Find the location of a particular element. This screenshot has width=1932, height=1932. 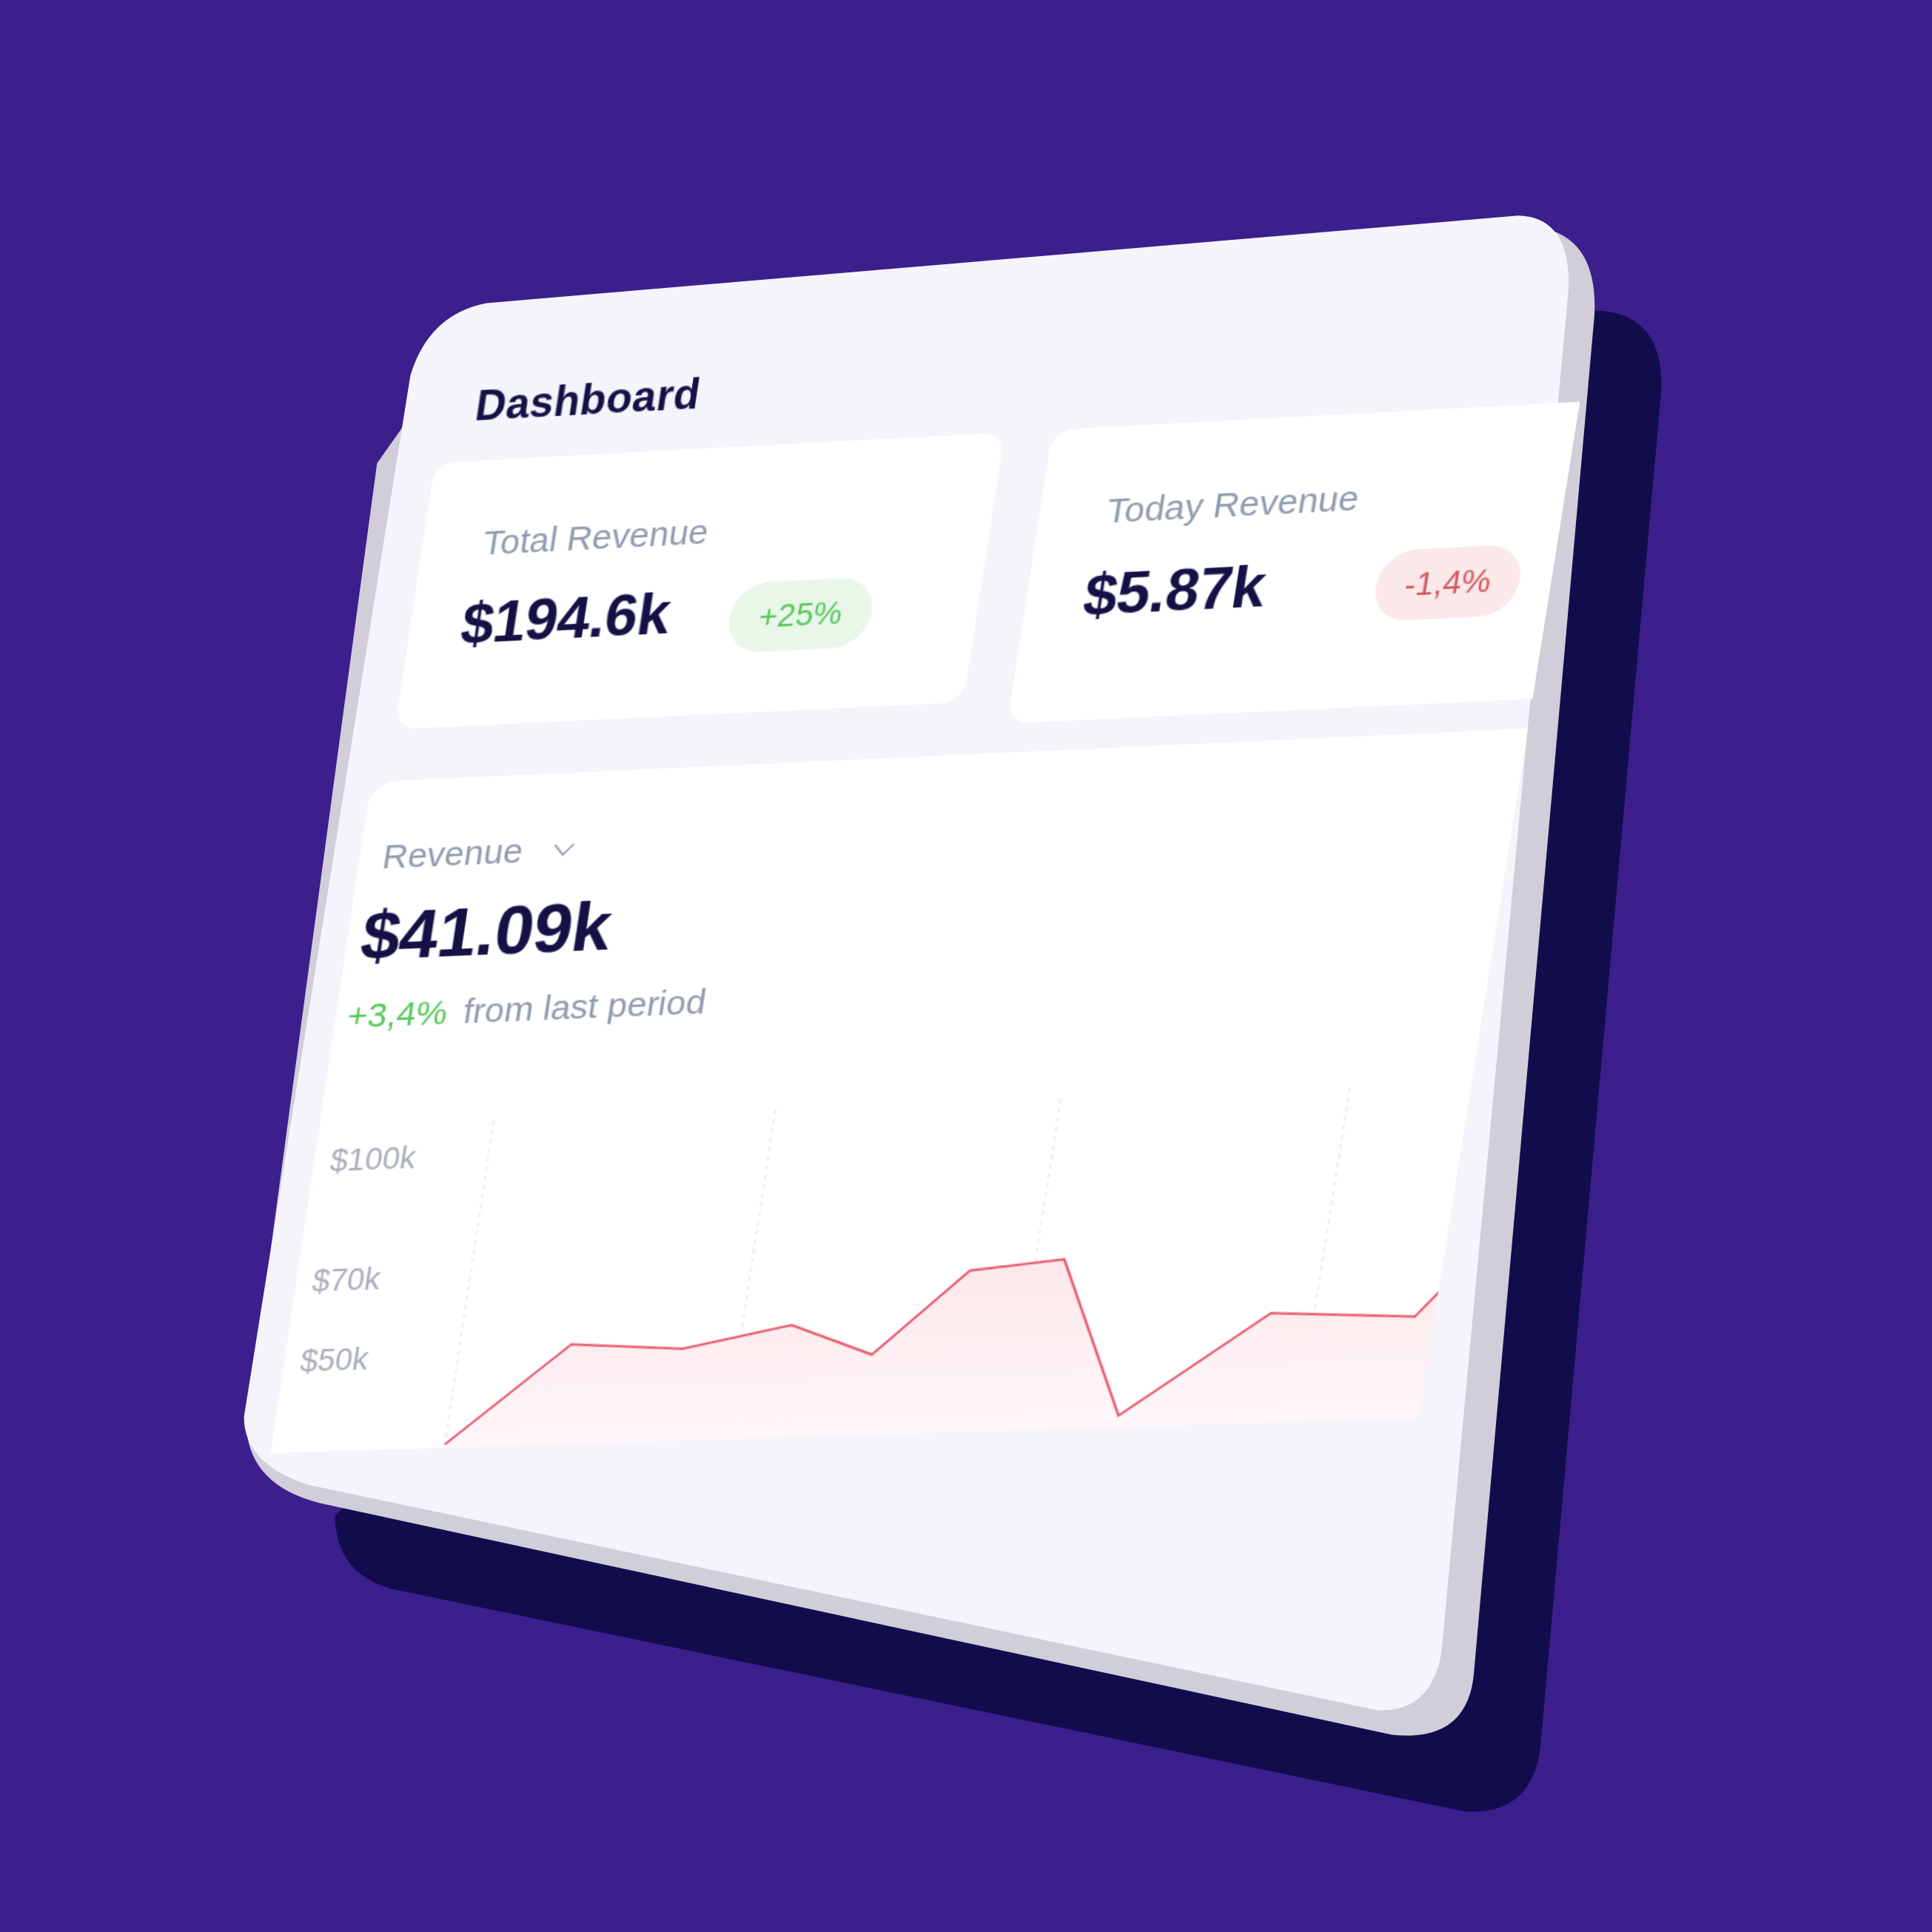

page-title: Dashboard is located at coordinates (588, 400).